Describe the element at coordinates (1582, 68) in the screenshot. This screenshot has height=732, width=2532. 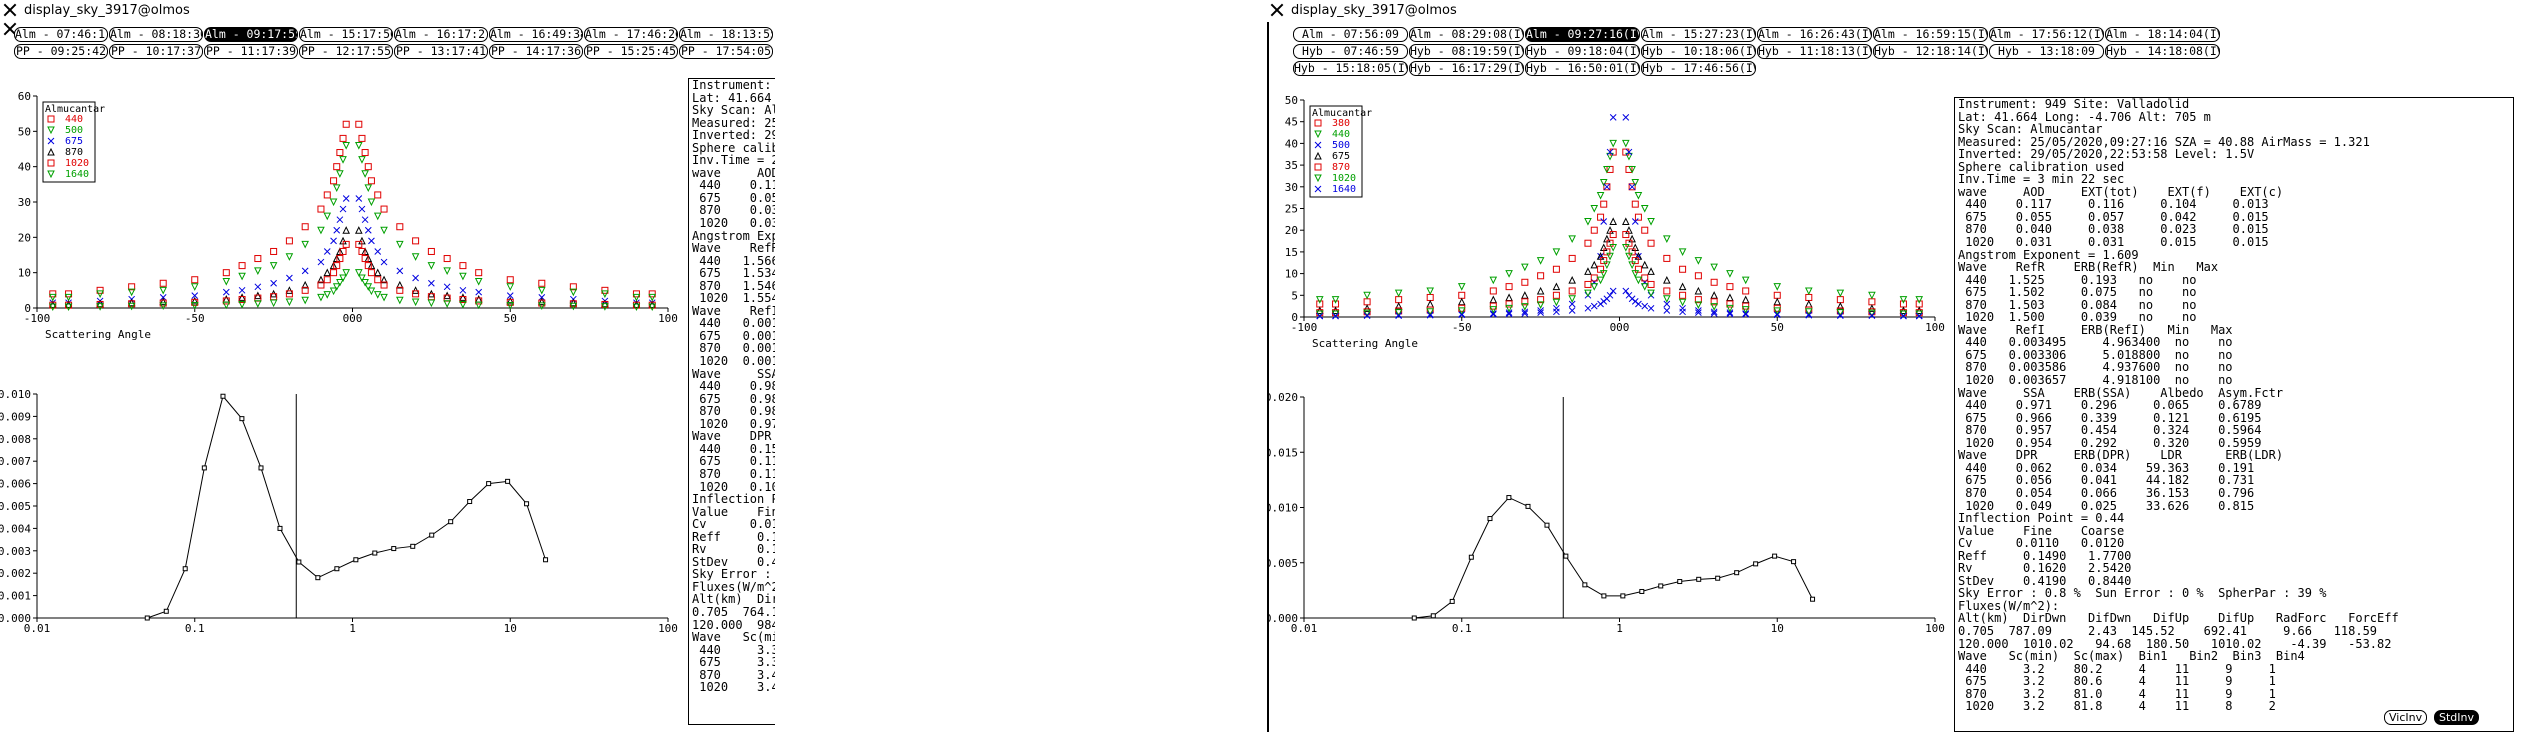
I see `scan-button: Hyb - 16:50:01(IV)` at that location.